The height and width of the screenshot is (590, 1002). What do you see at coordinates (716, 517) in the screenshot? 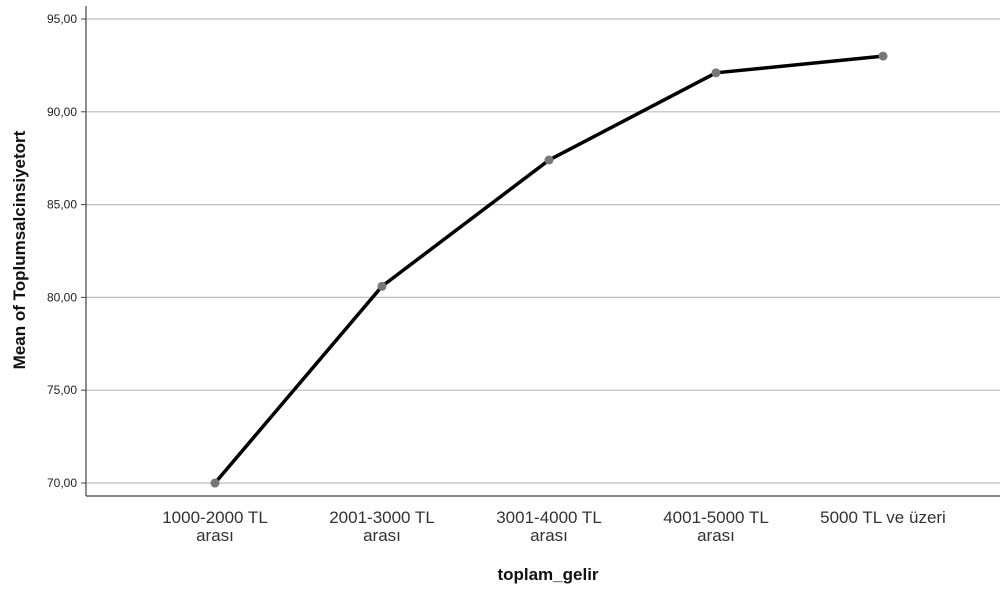
I see `x-category-label-line: 4001-5000 TL` at bounding box center [716, 517].